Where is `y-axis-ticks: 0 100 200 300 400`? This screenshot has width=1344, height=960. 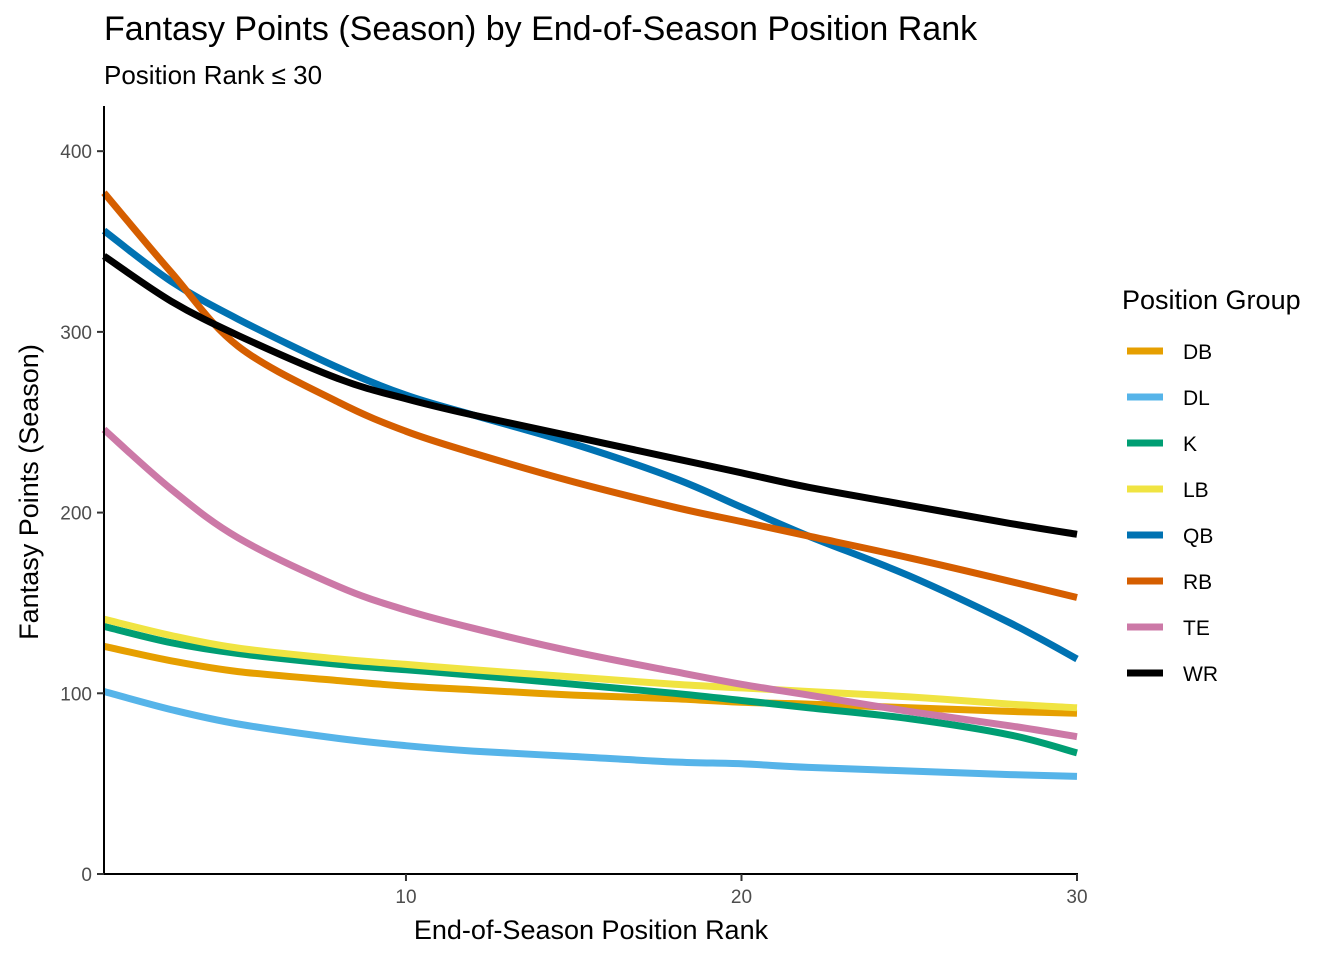 y-axis-ticks: 0 100 200 300 400 is located at coordinates (82, 514).